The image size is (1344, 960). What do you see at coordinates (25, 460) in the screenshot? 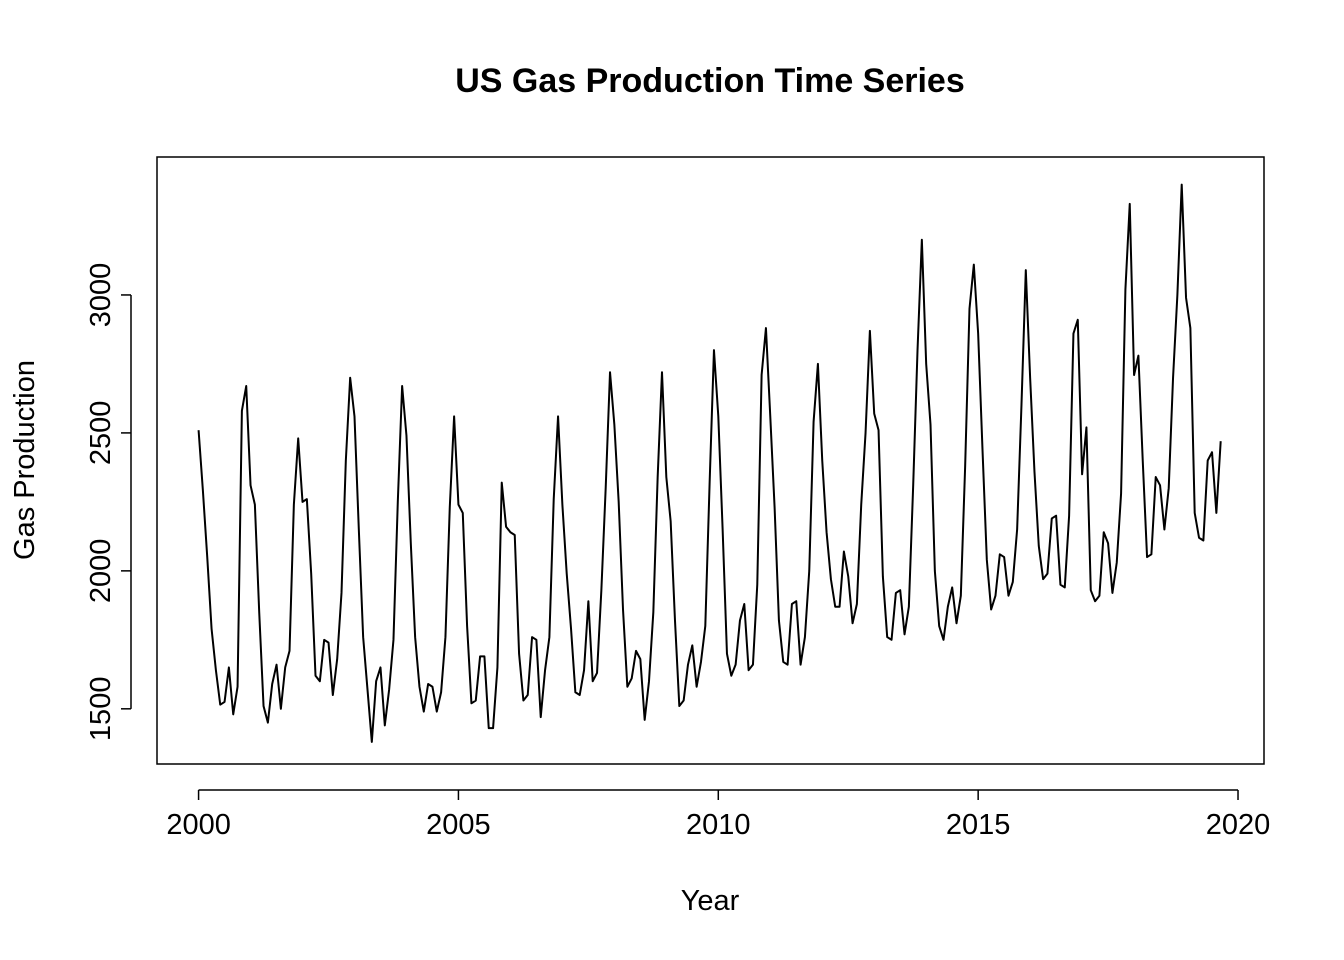
I see `y-axis-label: Gas Production` at bounding box center [25, 460].